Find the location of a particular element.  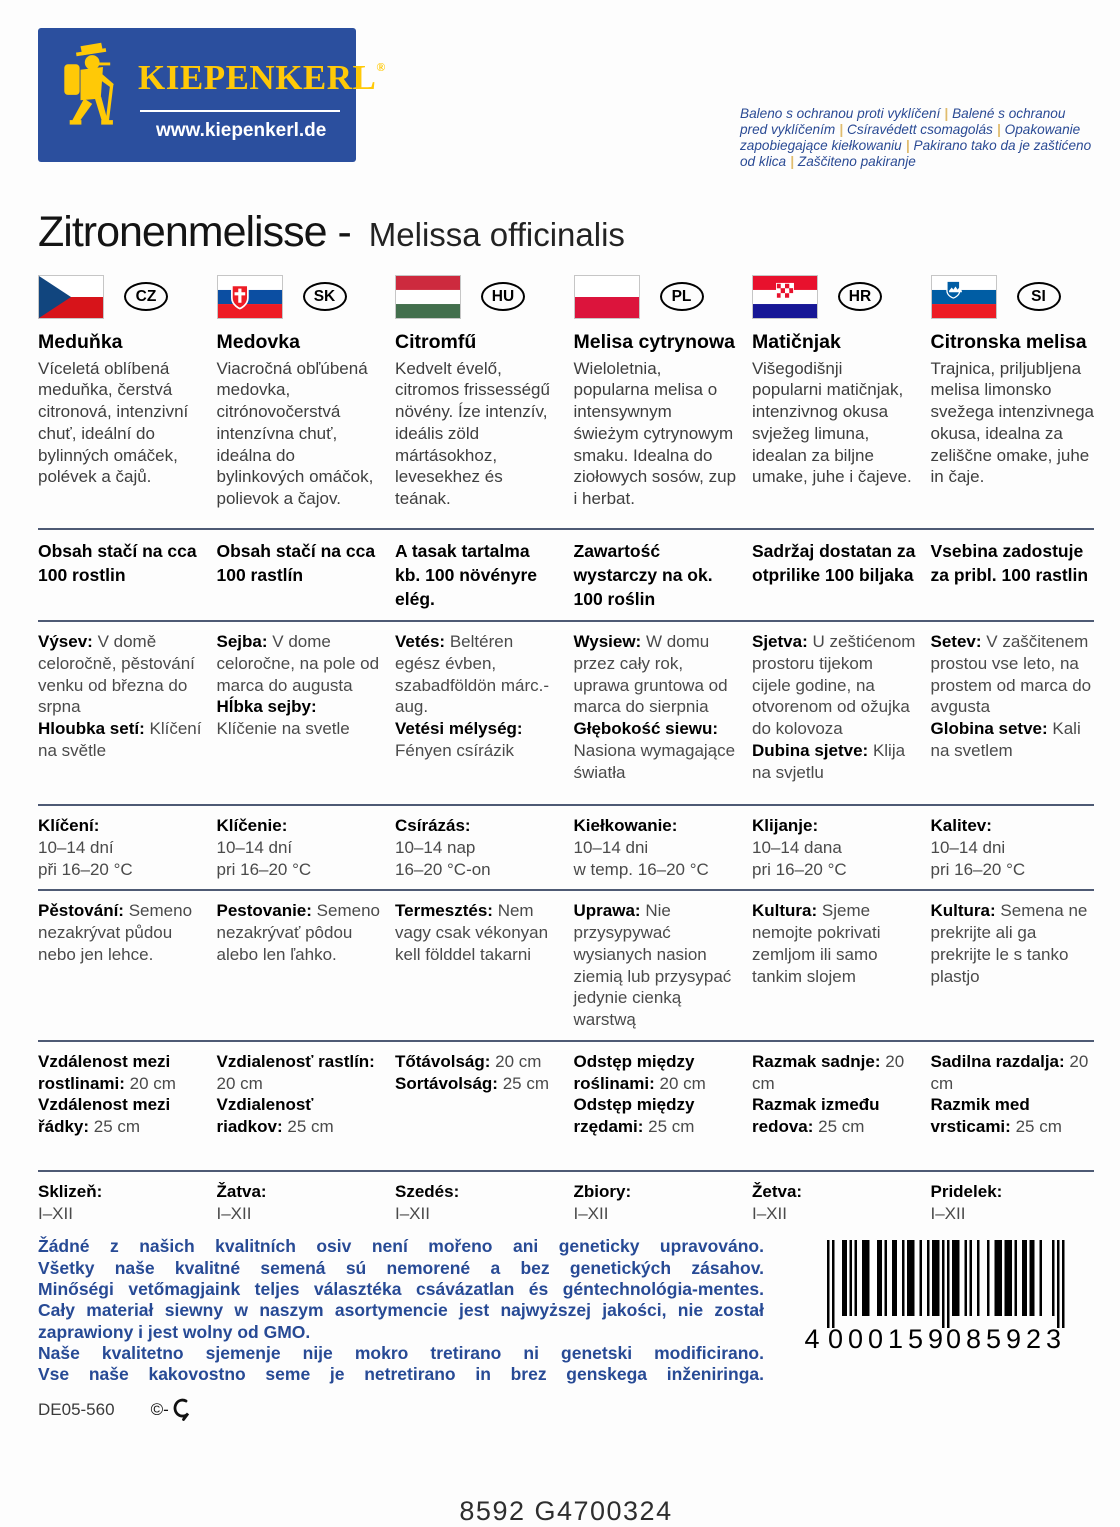

depth-text: Klija na svjetlu is located at coordinates (829, 761).